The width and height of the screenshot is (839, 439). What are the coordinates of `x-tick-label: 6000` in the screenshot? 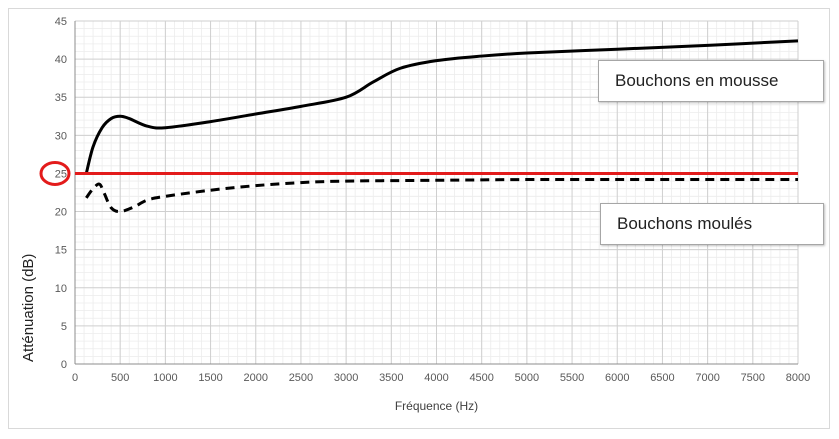 It's located at (617, 378).